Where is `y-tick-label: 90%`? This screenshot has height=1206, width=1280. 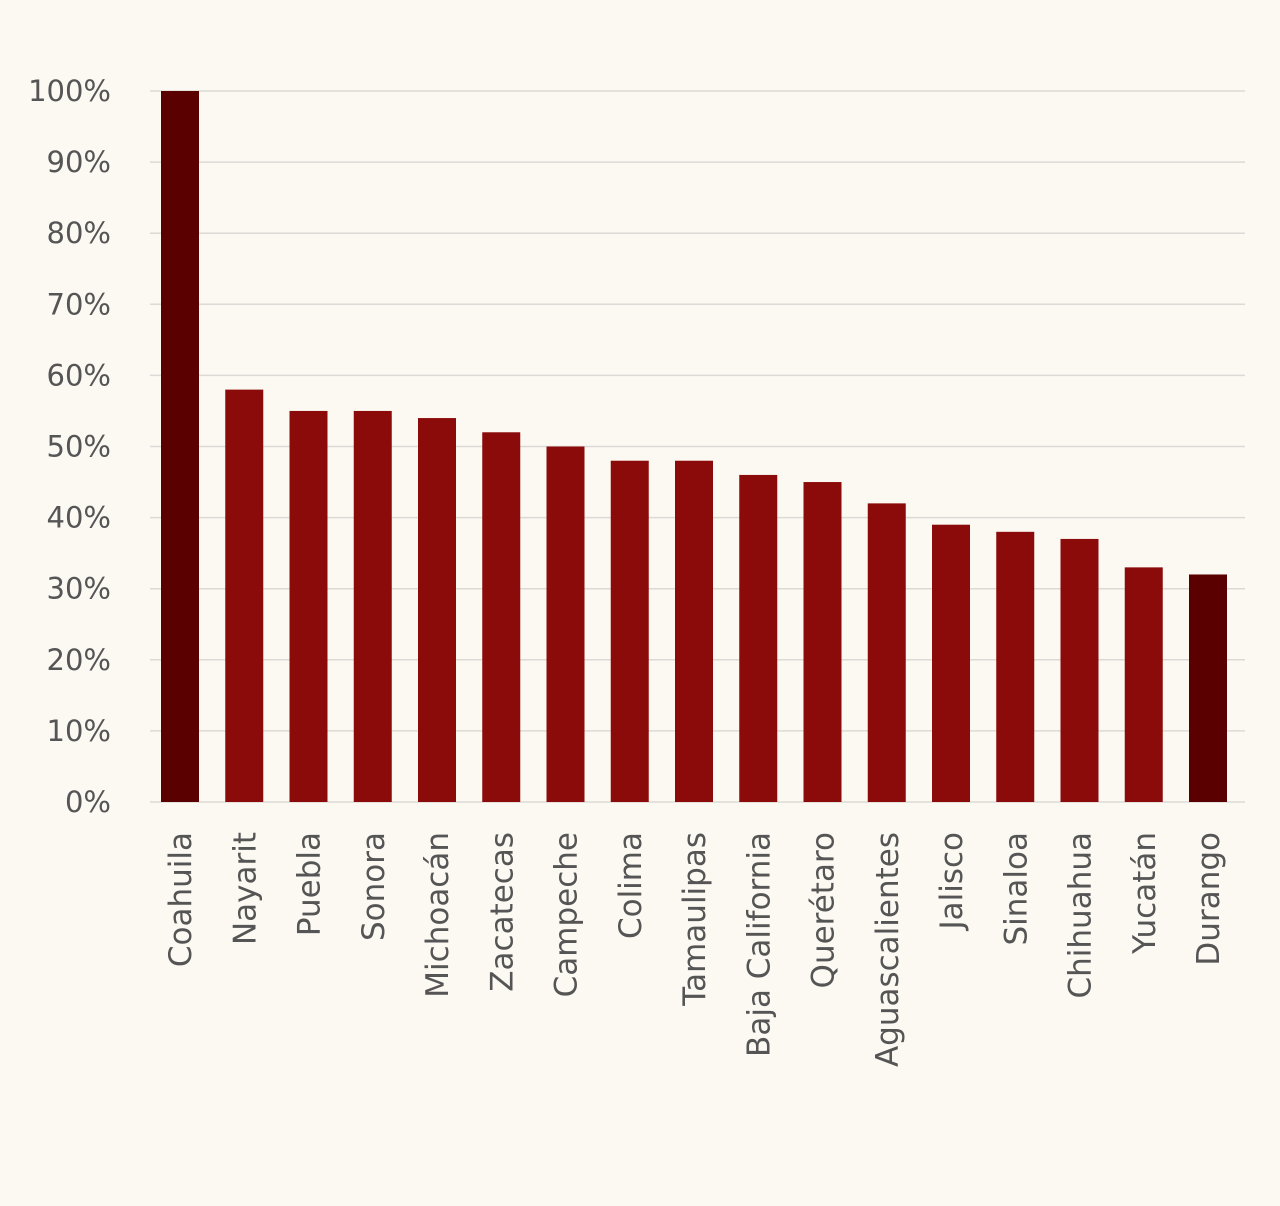 y-tick-label: 90% is located at coordinates (79, 162).